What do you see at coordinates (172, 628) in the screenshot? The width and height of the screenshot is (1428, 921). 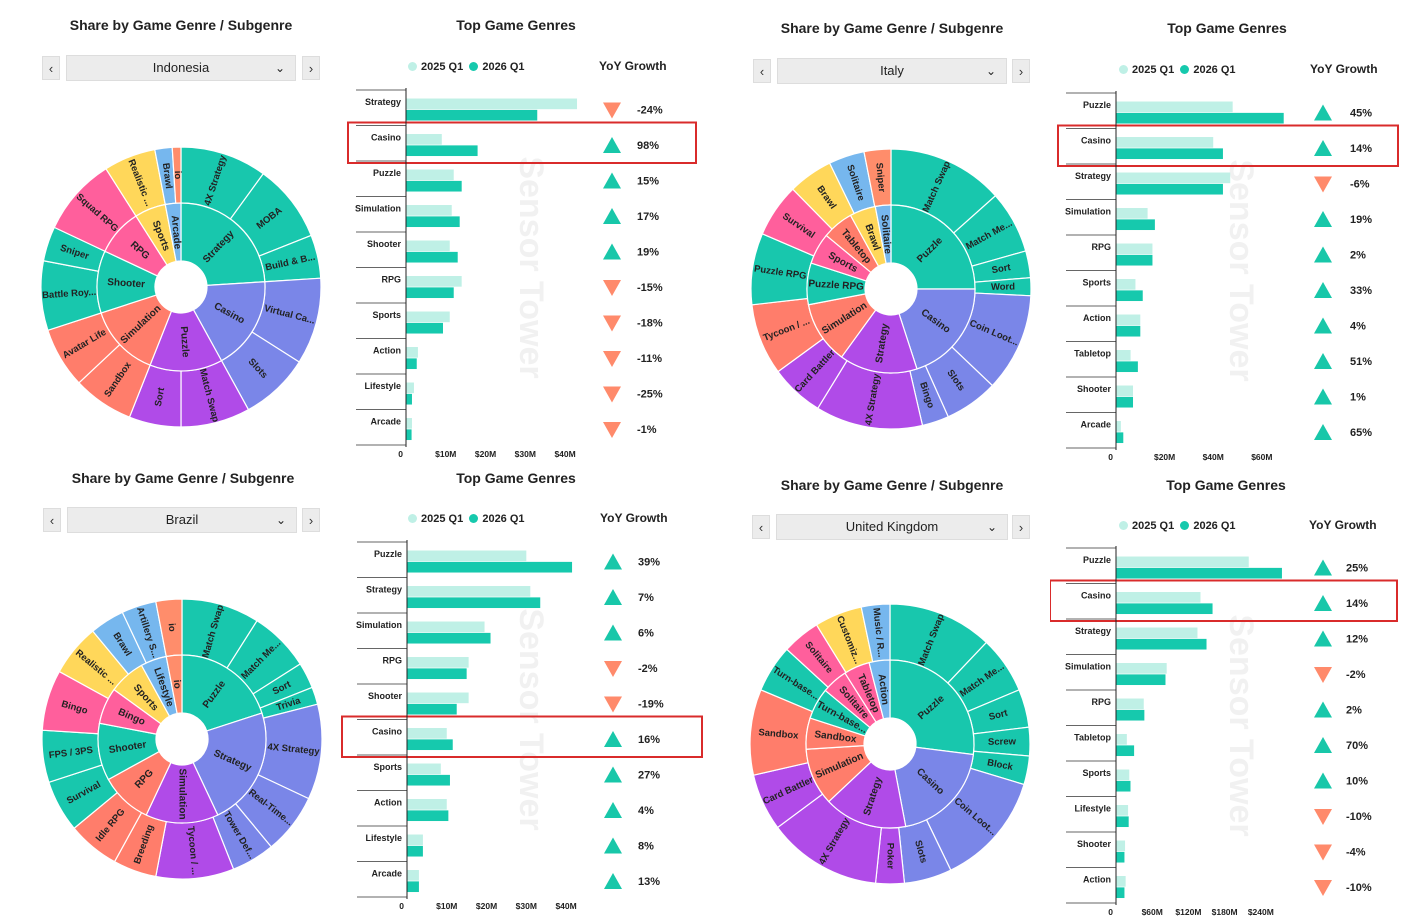 I see `sunburst-outer-label: io` at bounding box center [172, 628].